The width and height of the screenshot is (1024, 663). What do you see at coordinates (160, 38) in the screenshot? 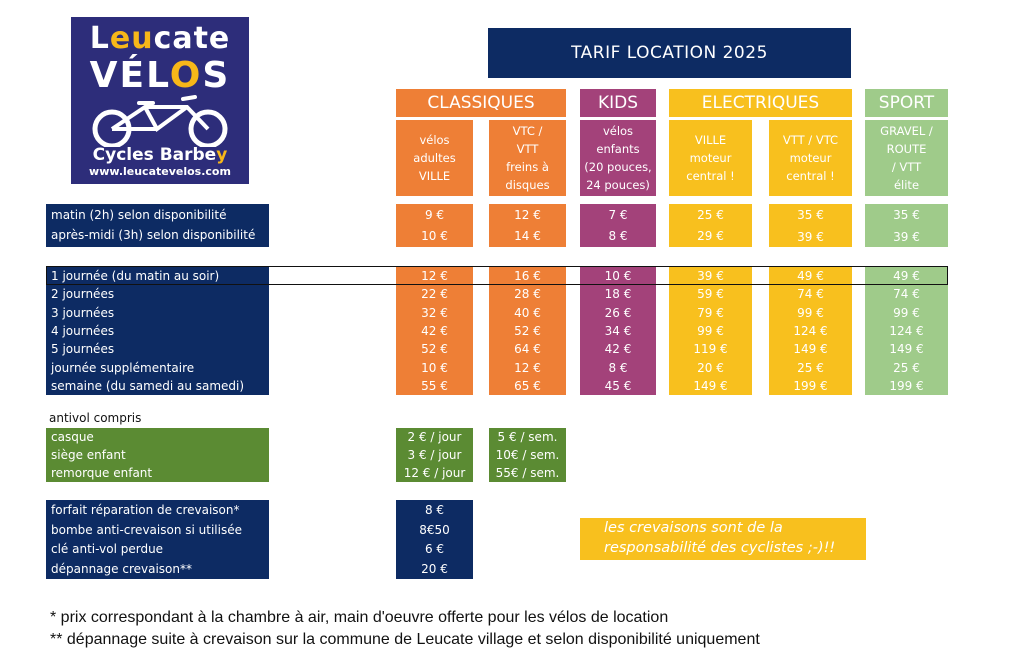
I see `logo-line-leucate: Leucate` at bounding box center [160, 38].